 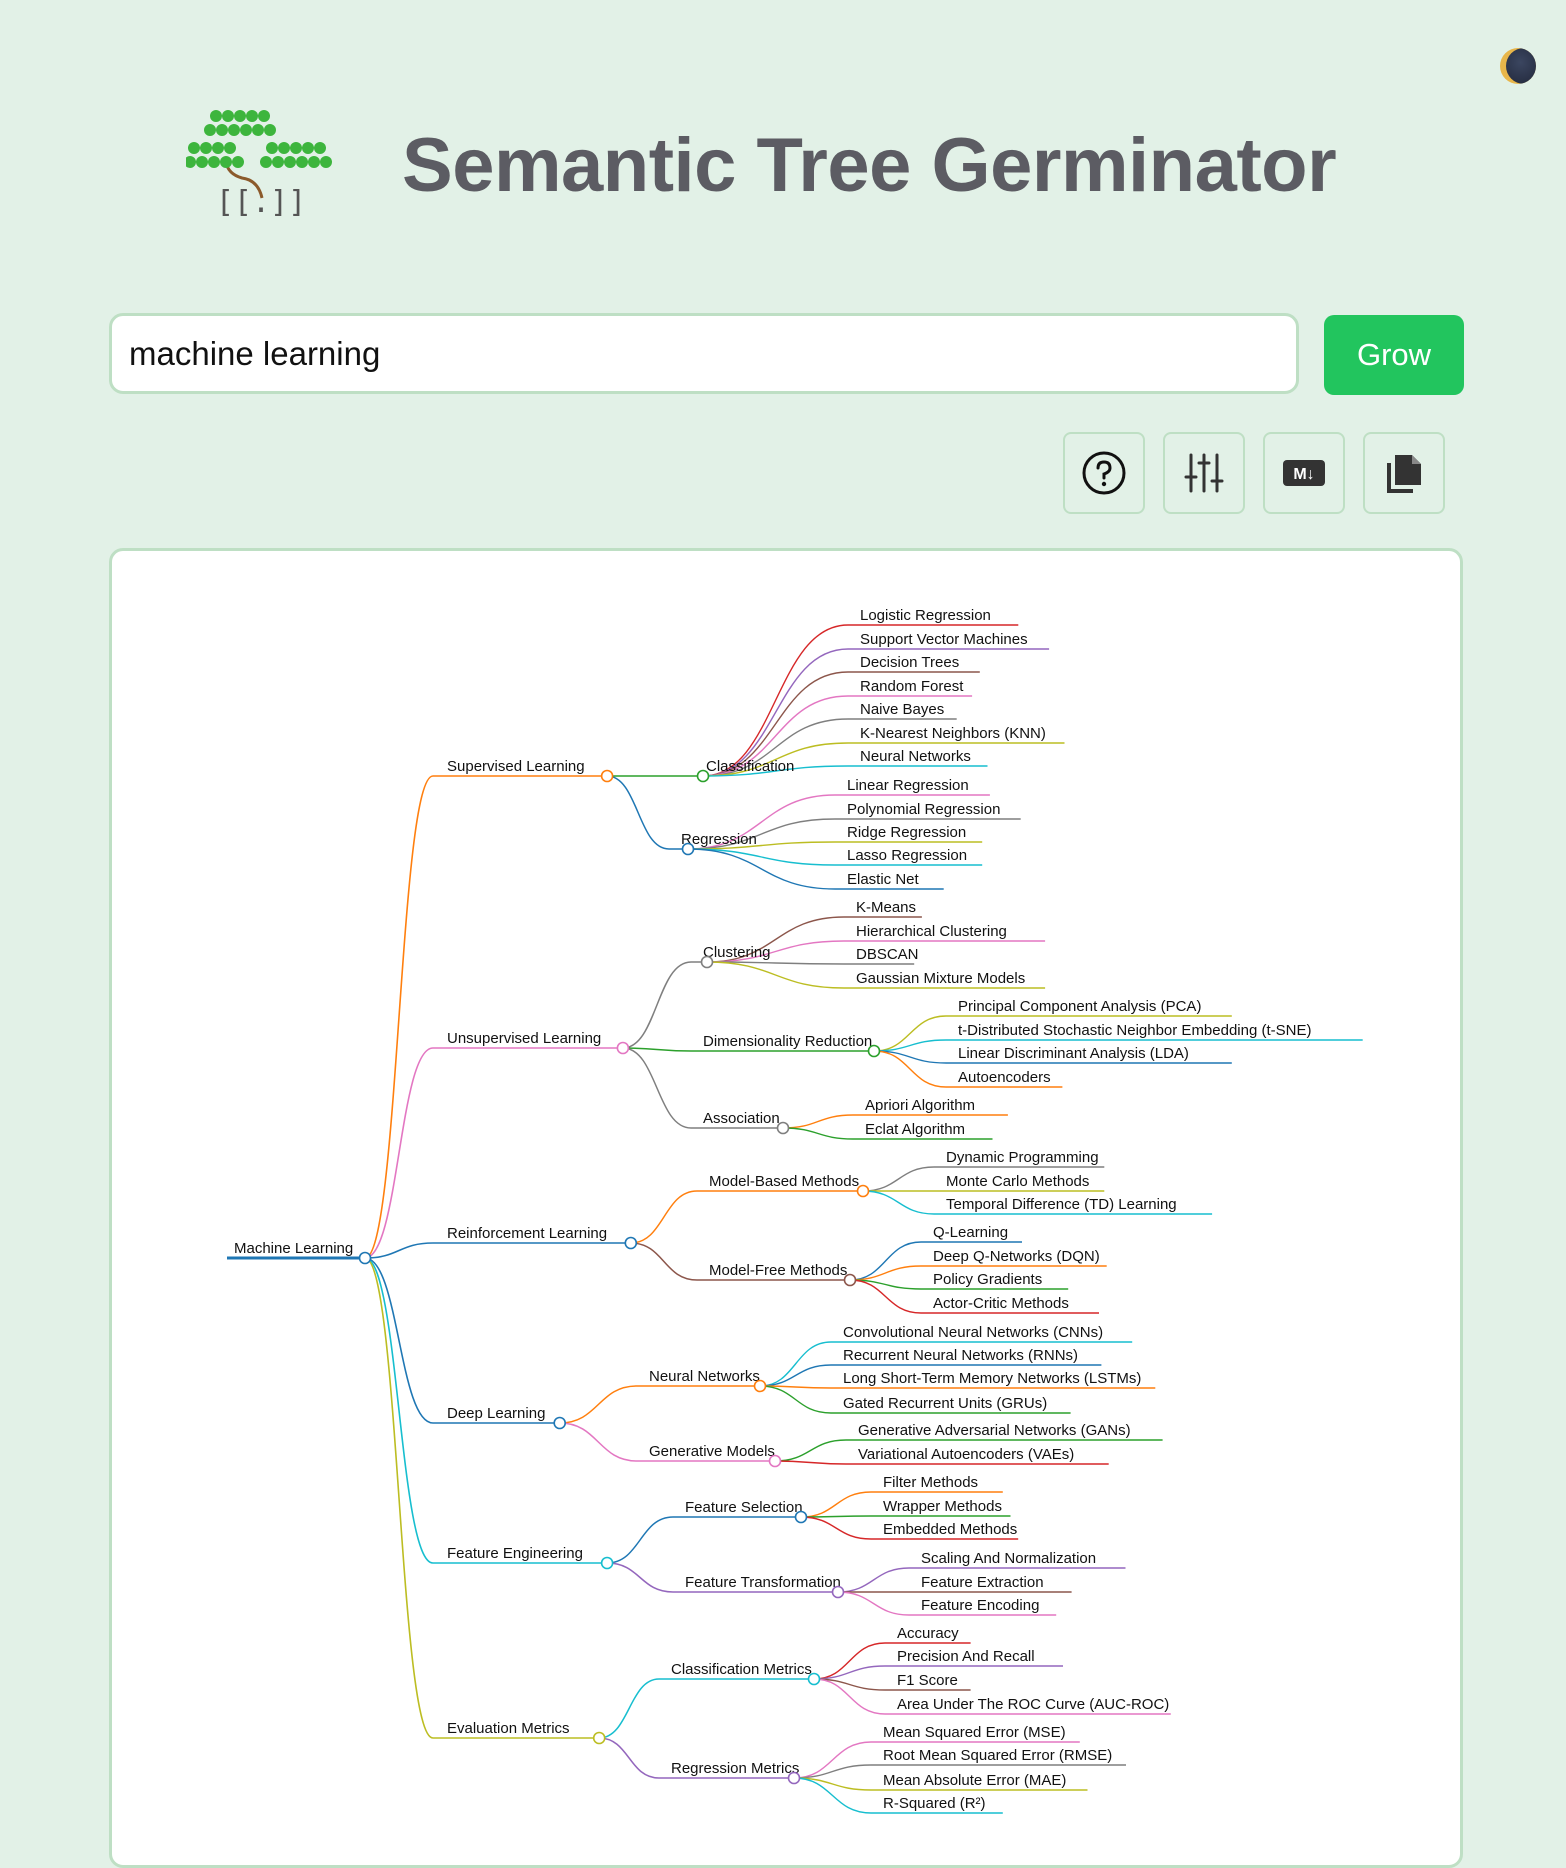 I want to click on mindmap-leaf-label: Temporal Difference (TD) Learning, so click(x=1061, y=1204).